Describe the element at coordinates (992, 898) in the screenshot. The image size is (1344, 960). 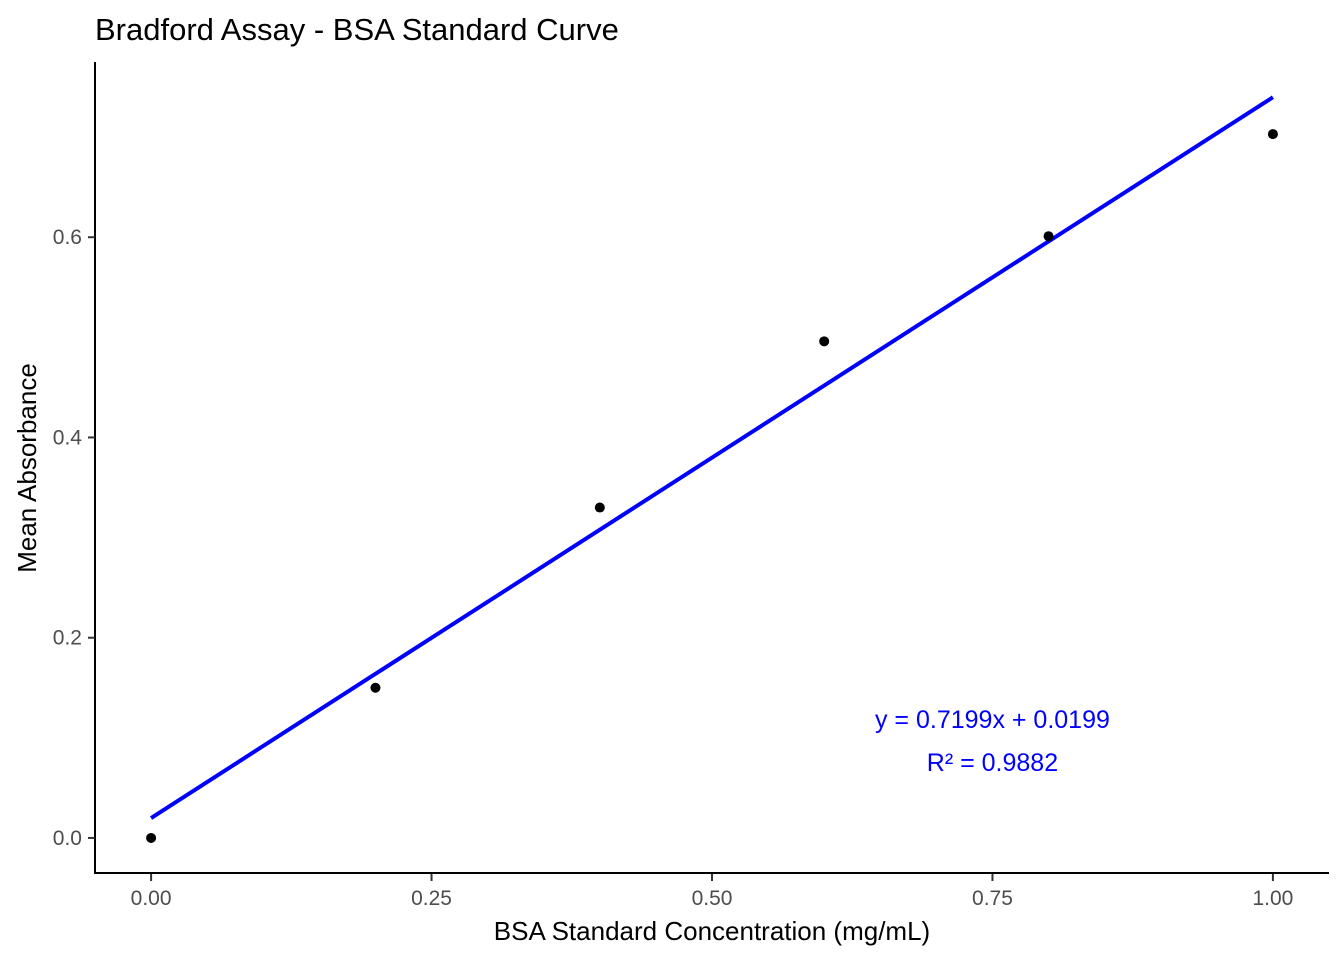
I see `x-tick-label: 0.75` at that location.